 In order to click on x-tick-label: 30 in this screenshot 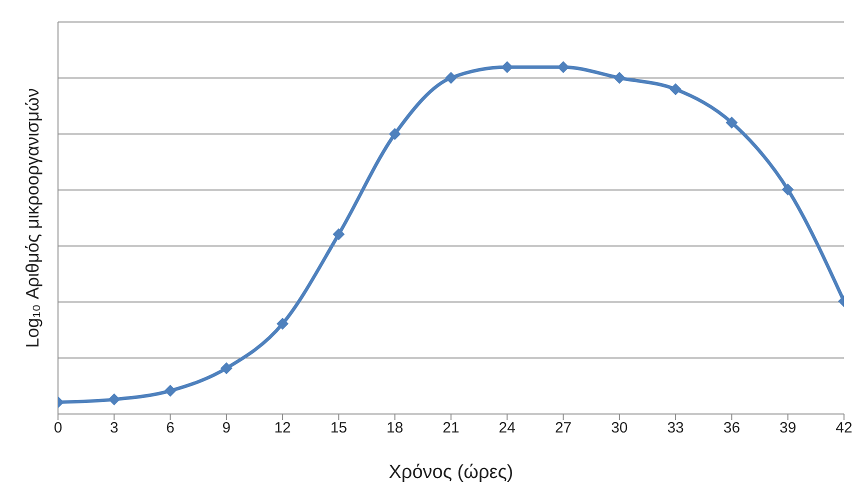, I will do `click(619, 428)`.